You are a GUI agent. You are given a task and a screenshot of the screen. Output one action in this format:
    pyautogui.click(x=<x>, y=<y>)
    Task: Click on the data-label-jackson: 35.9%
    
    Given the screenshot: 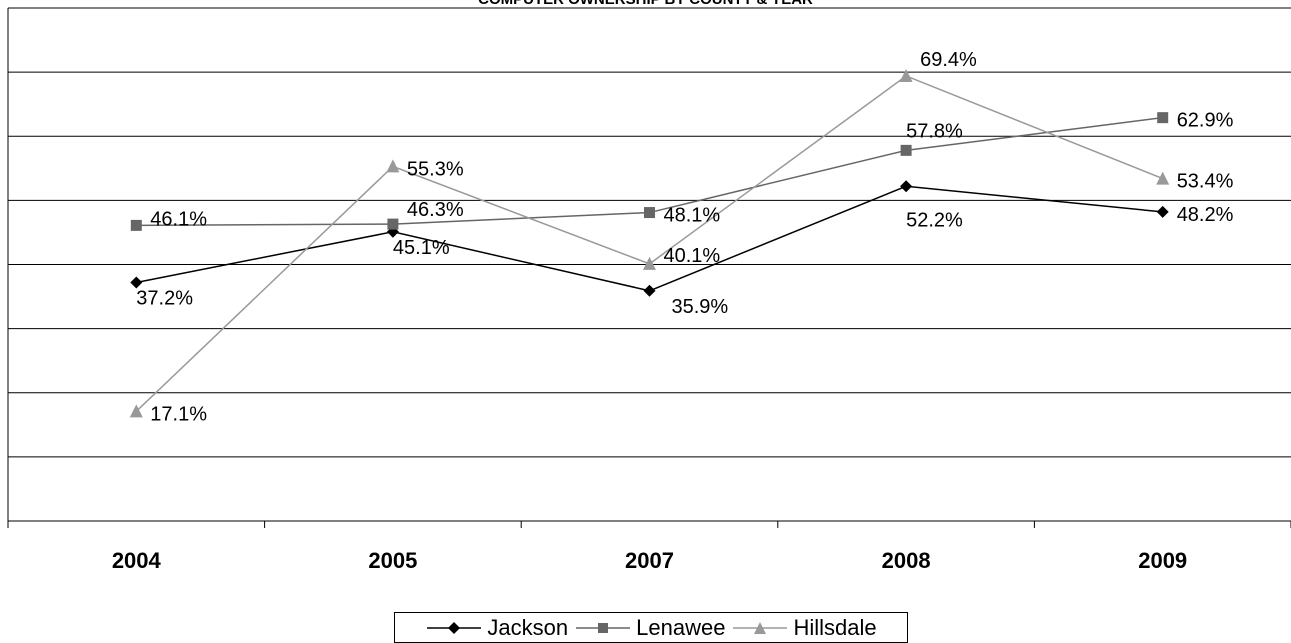 What is the action you would take?
    pyautogui.click(x=700, y=307)
    